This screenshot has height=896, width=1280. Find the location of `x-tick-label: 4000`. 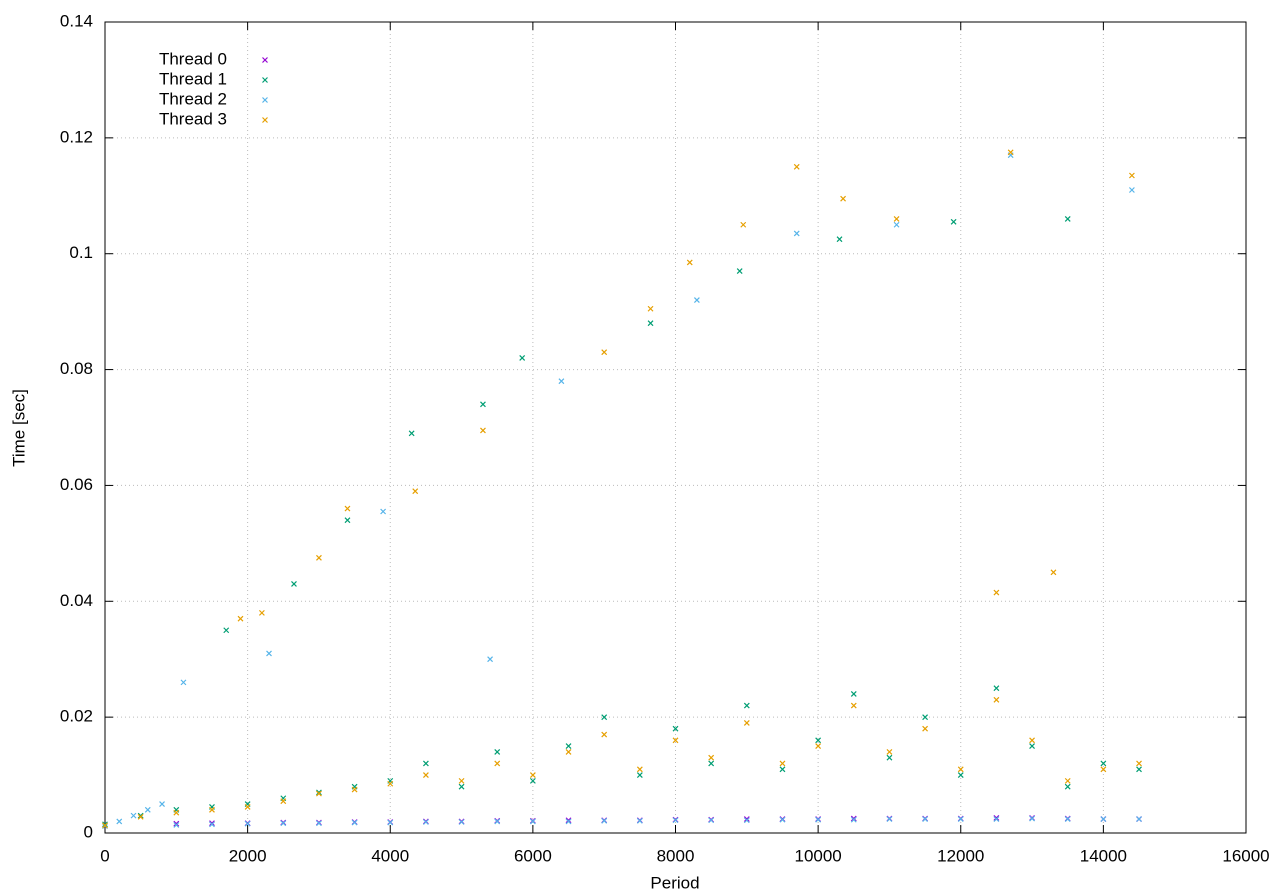

x-tick-label: 4000 is located at coordinates (390, 855).